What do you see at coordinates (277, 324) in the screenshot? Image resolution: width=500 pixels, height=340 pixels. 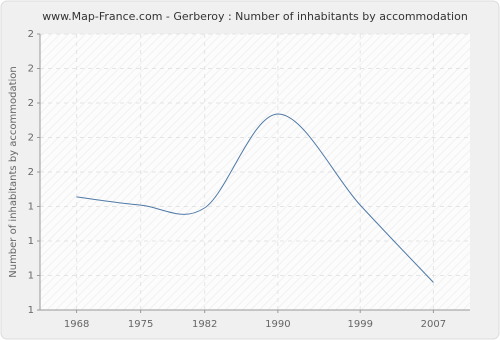 I see `x-tick-label: 1990` at bounding box center [277, 324].